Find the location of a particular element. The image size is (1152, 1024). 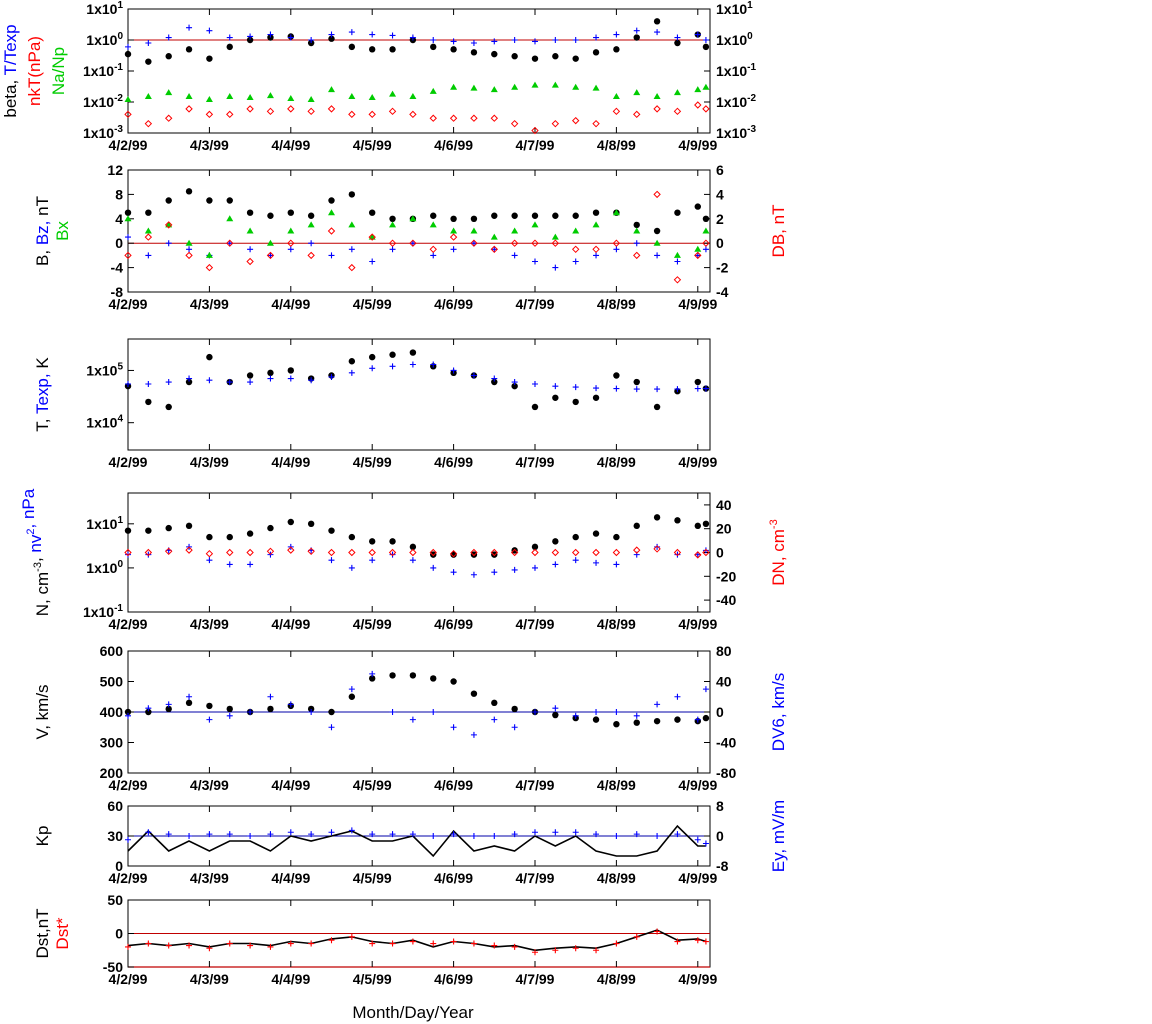

y-axis-label-left: Dst,nT is located at coordinates (42, 933).